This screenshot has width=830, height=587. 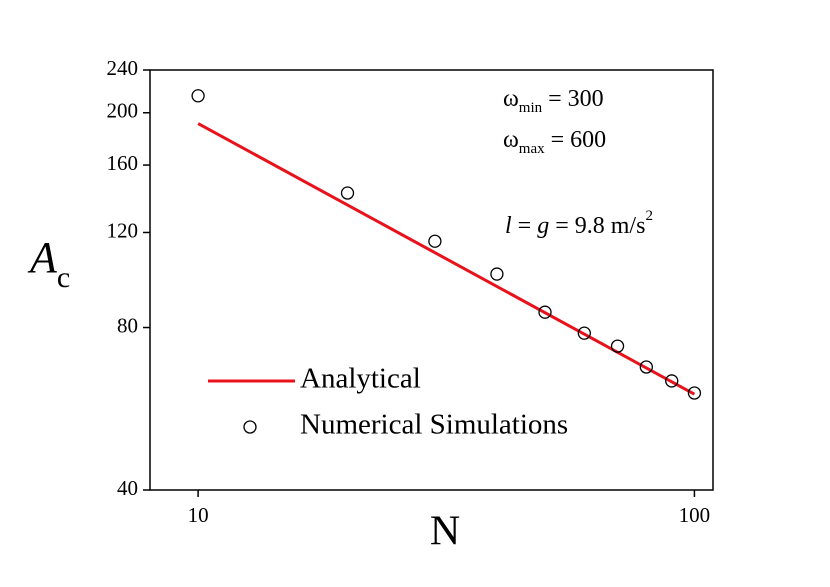 What do you see at coordinates (123, 163) in the screenshot?
I see `y-tick-label: 160` at bounding box center [123, 163].